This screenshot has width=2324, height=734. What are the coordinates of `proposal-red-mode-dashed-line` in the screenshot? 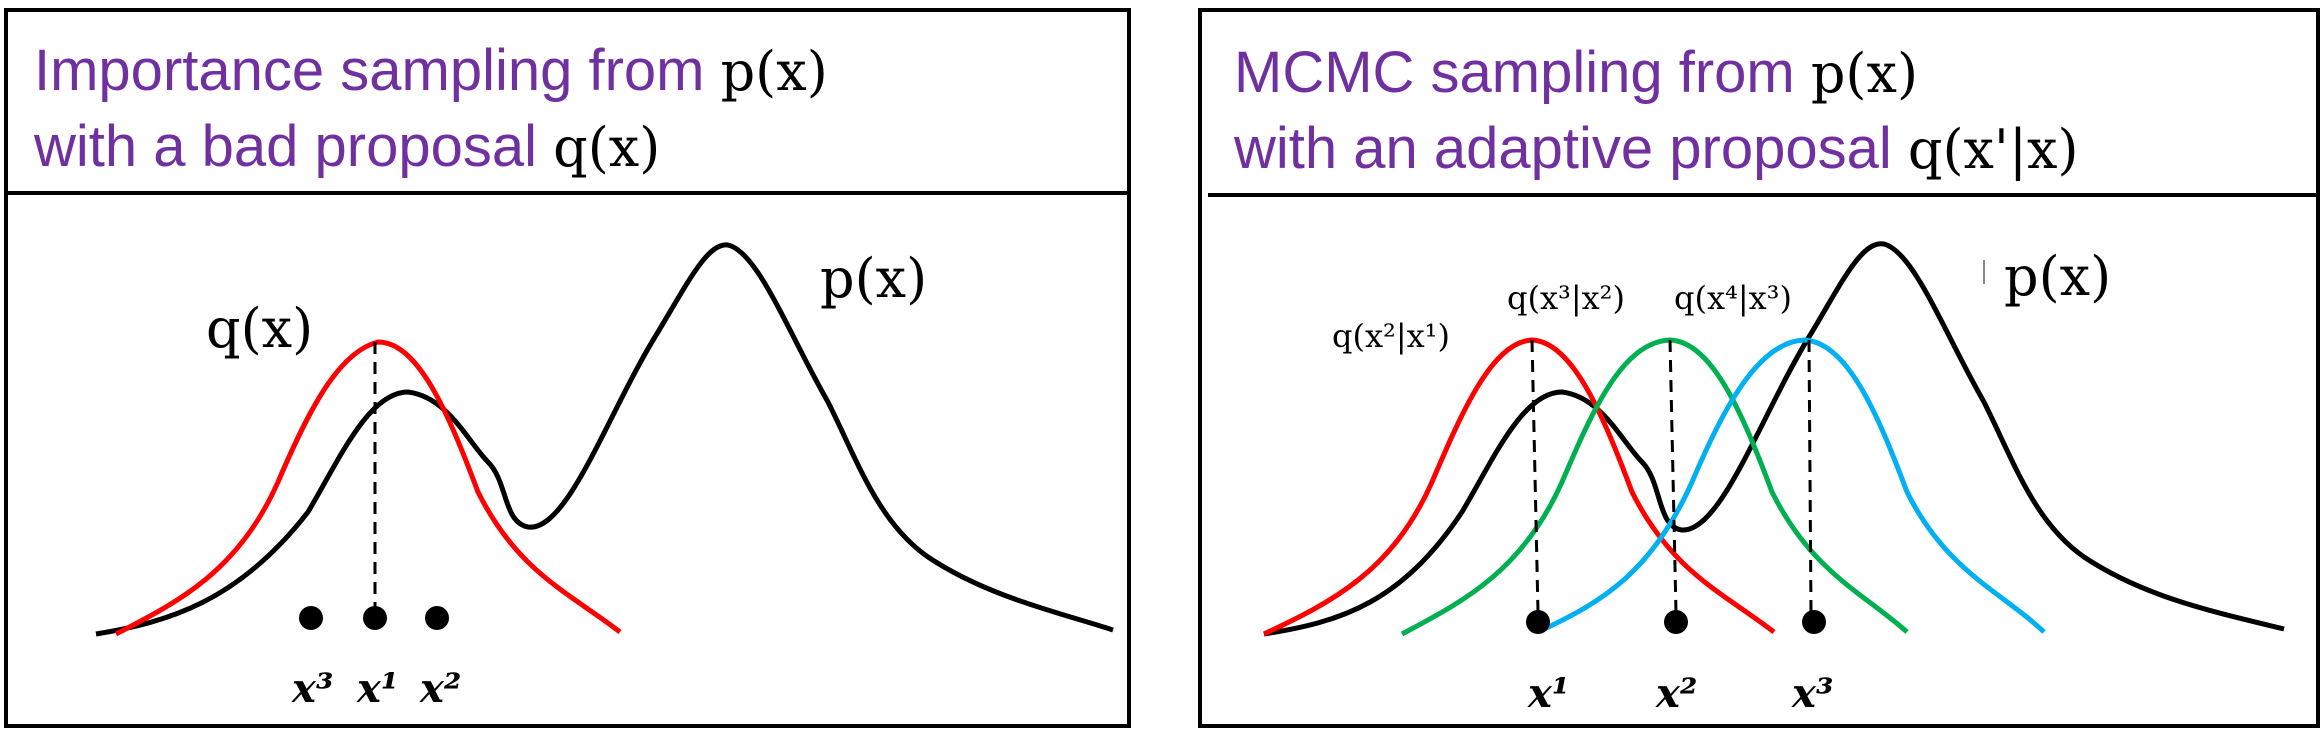 It's located at (1535, 476).